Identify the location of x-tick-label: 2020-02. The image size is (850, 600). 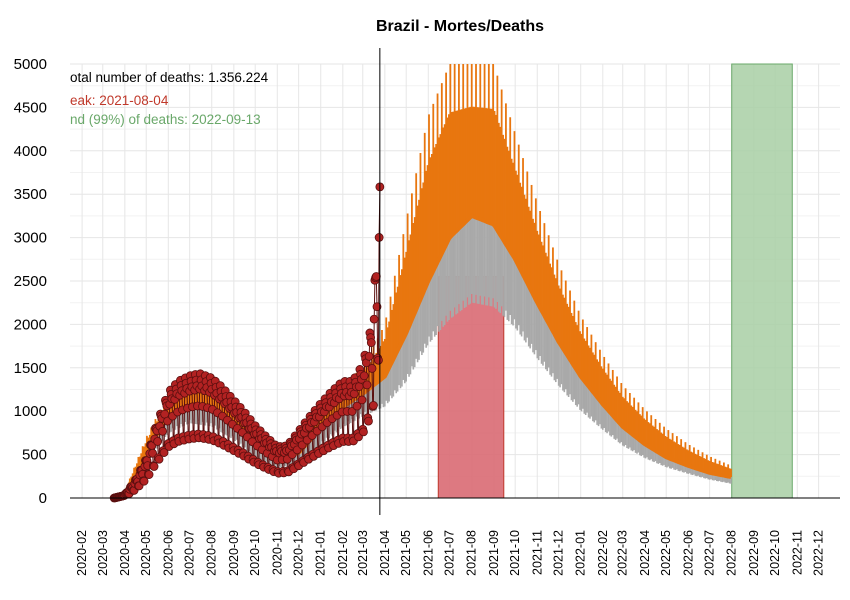
(82, 553).